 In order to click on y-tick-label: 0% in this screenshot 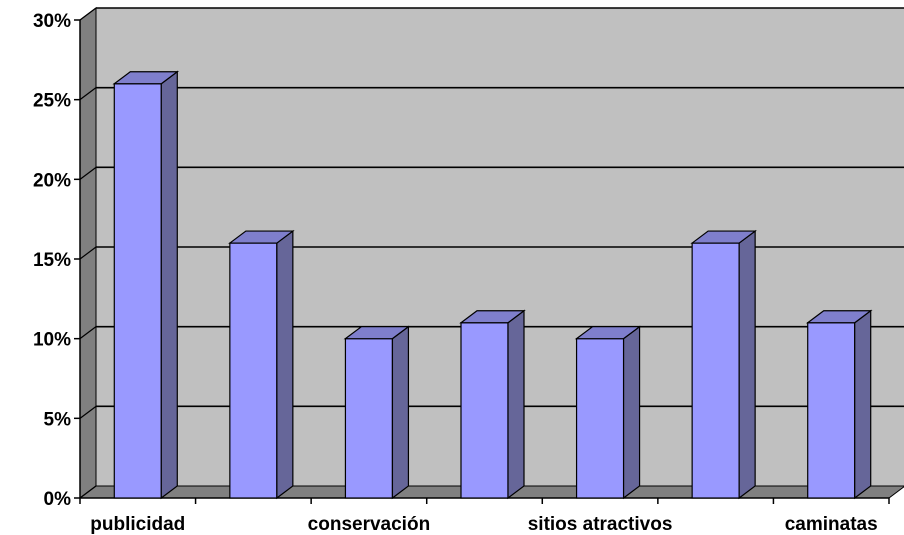, I will do `click(58, 499)`.